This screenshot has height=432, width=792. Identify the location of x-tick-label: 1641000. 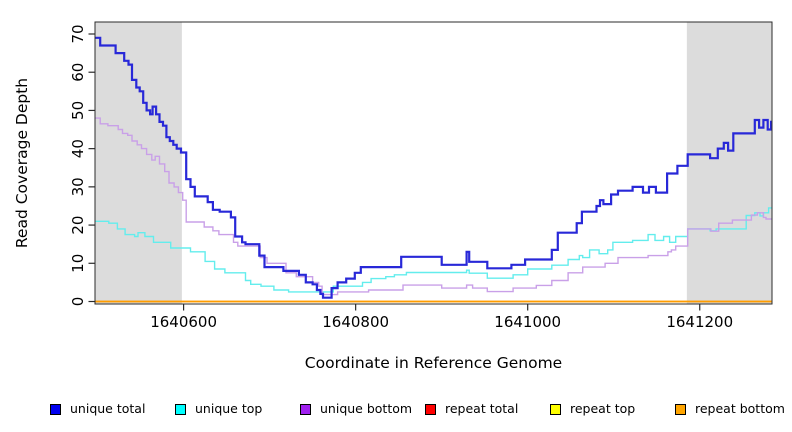
(527, 322).